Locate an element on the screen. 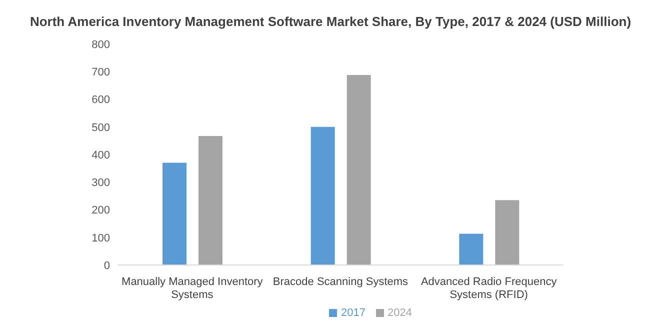  legend-label: 2017 is located at coordinates (353, 313).